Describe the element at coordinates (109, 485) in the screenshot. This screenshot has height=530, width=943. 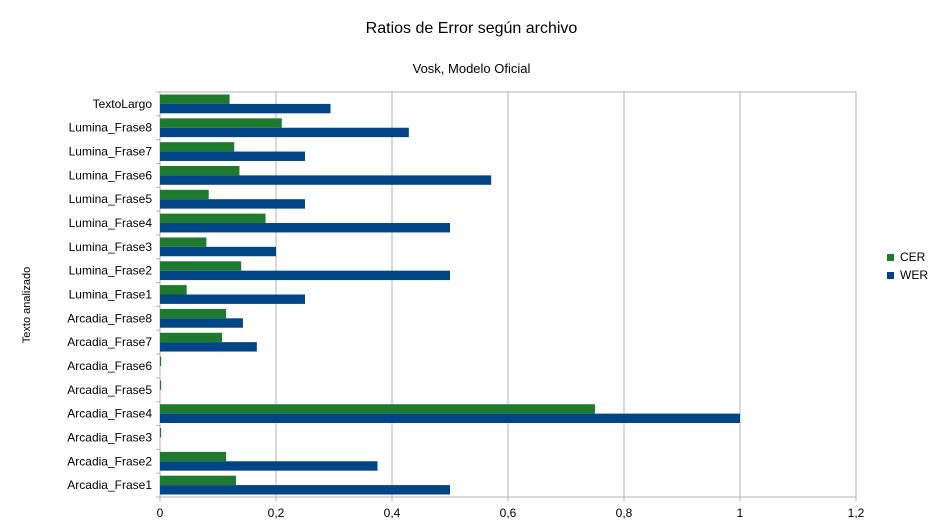
I see `category-label: Arcadia_Frase1` at that location.